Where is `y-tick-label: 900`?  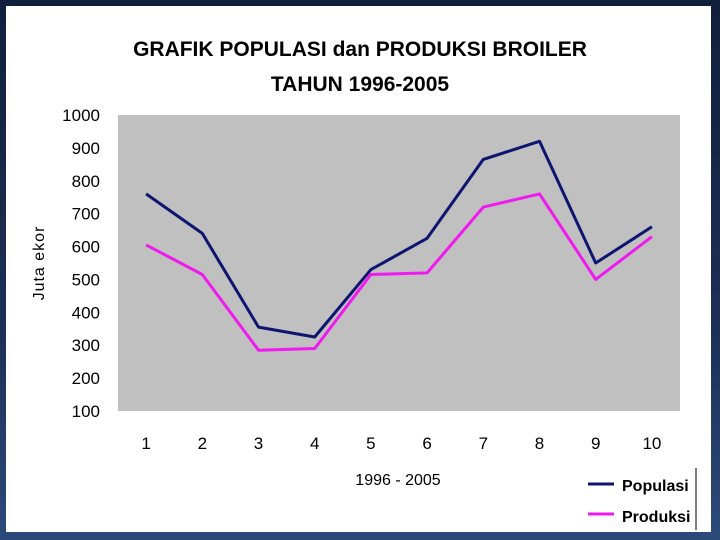 y-tick-label: 900 is located at coordinates (86, 148).